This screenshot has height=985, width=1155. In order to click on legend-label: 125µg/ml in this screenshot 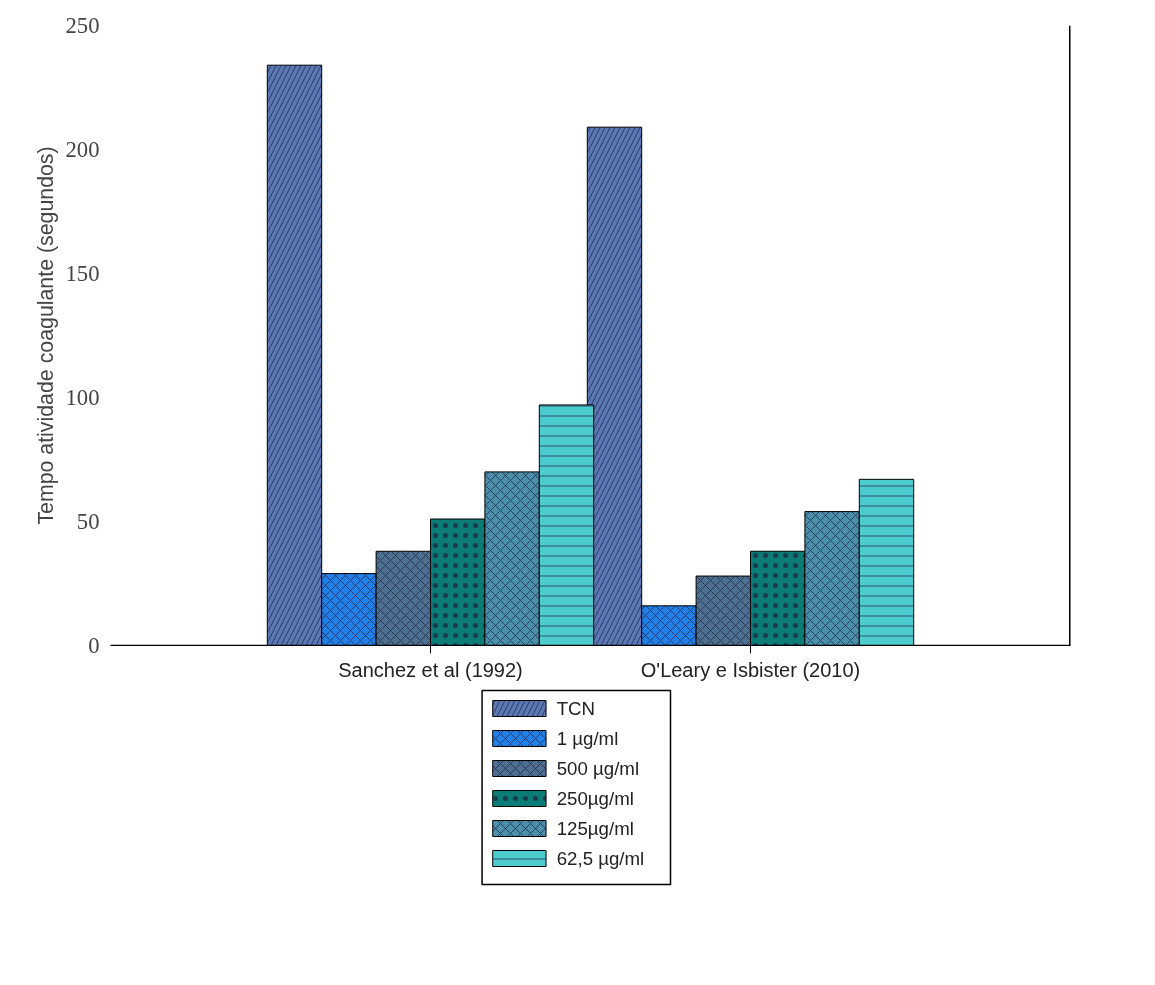, I will do `click(595, 828)`.